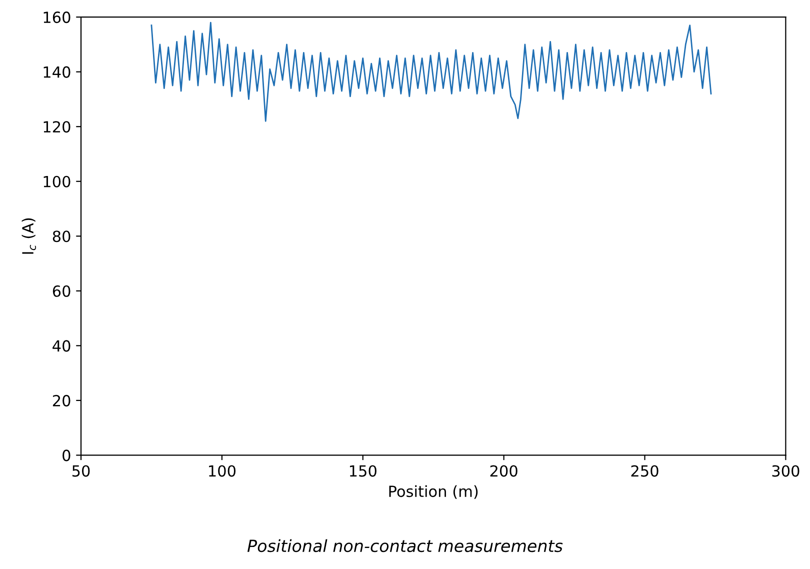  I want to click on x-tick-label: 250, so click(644, 471).